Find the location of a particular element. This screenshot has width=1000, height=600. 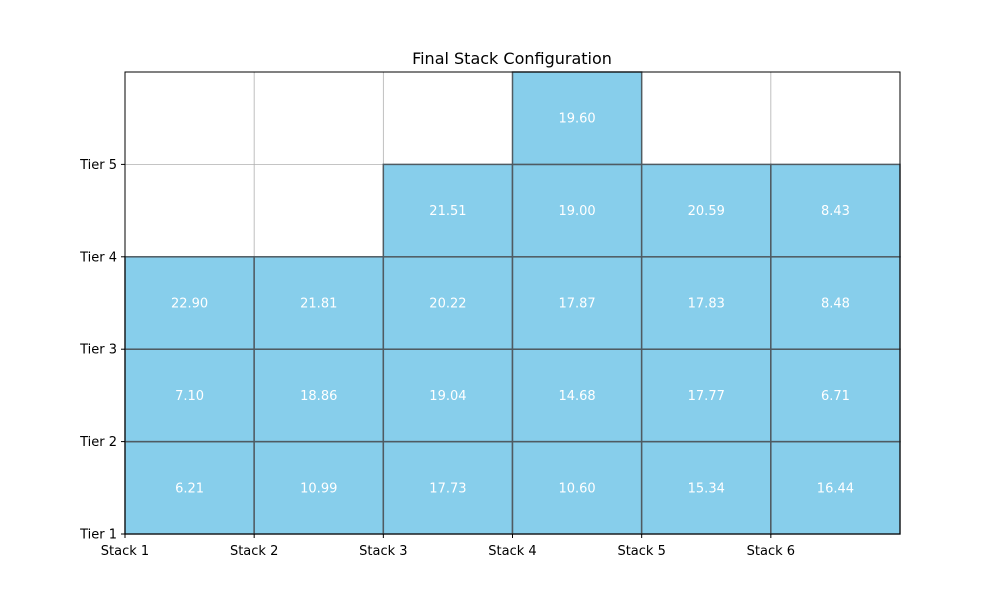

cell-value-label: 21.81 is located at coordinates (318, 304).